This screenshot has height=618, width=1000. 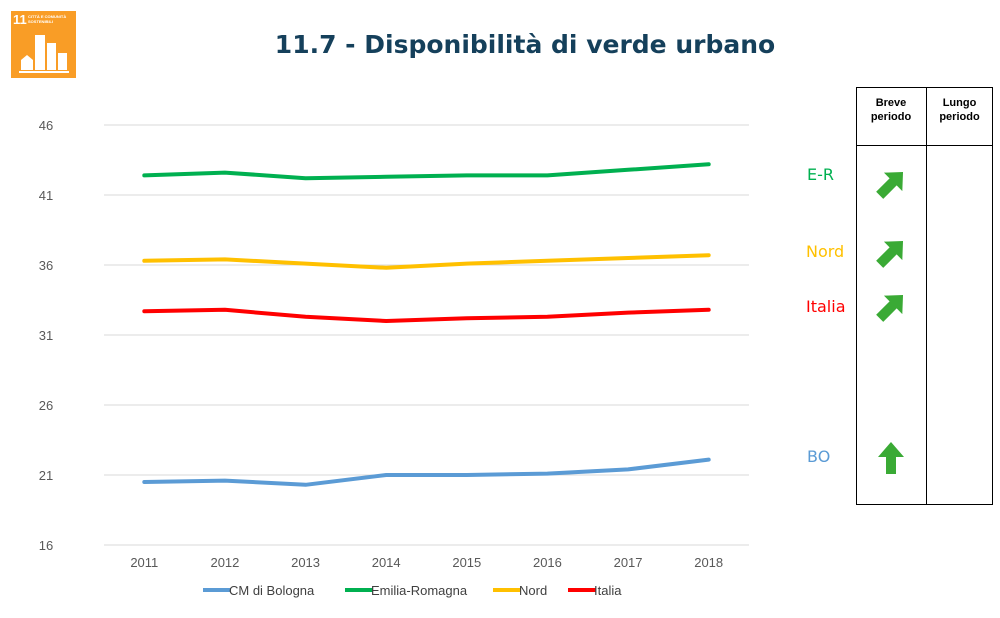 I want to click on y-tick-label: 31, so click(x=46, y=335).